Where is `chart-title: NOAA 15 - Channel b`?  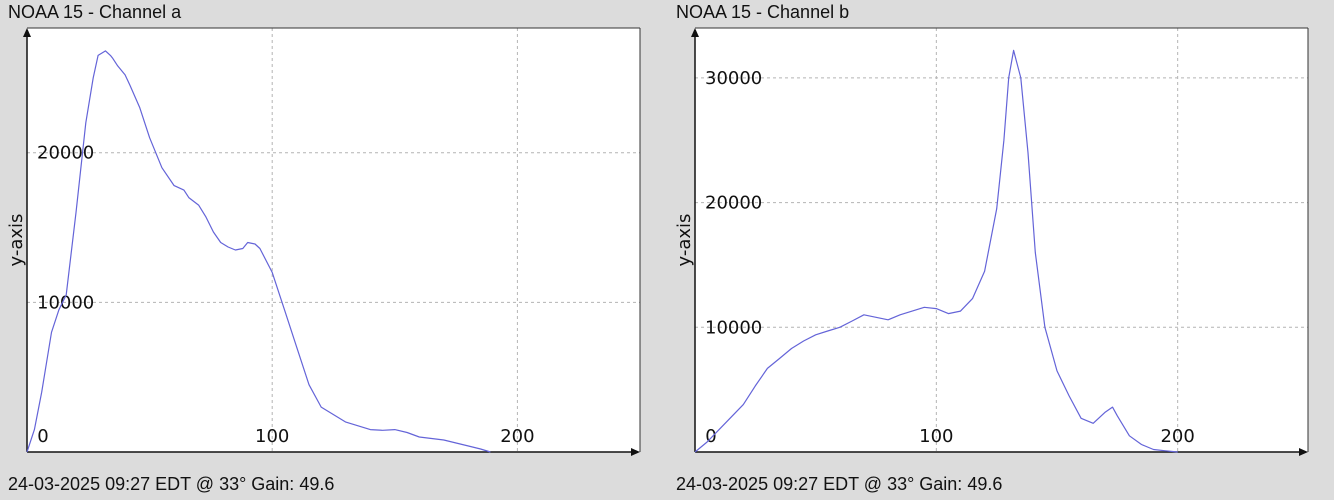
chart-title: NOAA 15 - Channel b is located at coordinates (763, 12).